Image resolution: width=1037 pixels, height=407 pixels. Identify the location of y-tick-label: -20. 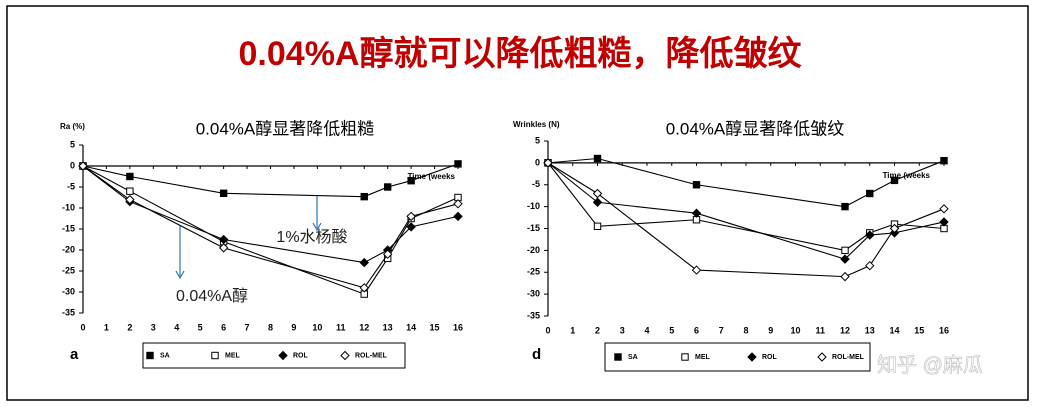
(533, 250).